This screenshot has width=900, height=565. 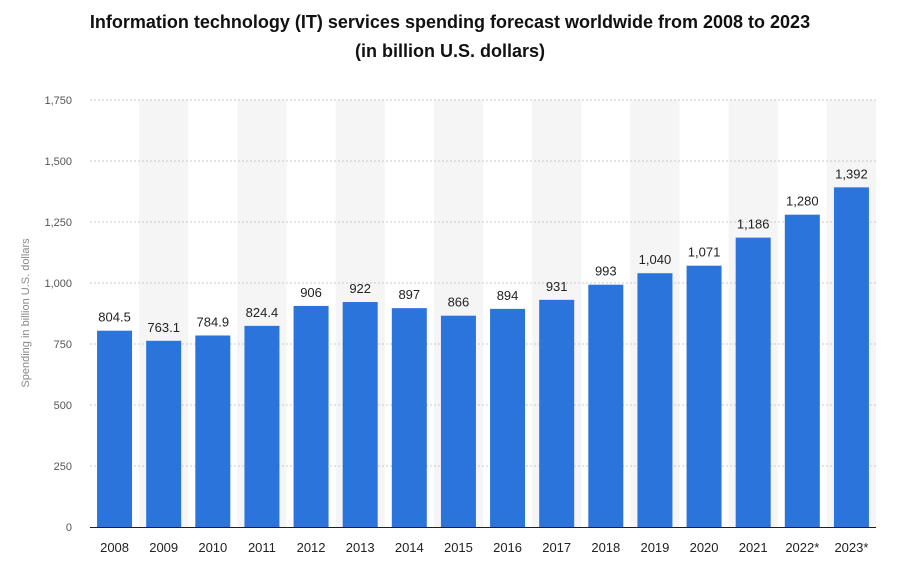 What do you see at coordinates (63, 467) in the screenshot?
I see `y-tick-label: 250` at bounding box center [63, 467].